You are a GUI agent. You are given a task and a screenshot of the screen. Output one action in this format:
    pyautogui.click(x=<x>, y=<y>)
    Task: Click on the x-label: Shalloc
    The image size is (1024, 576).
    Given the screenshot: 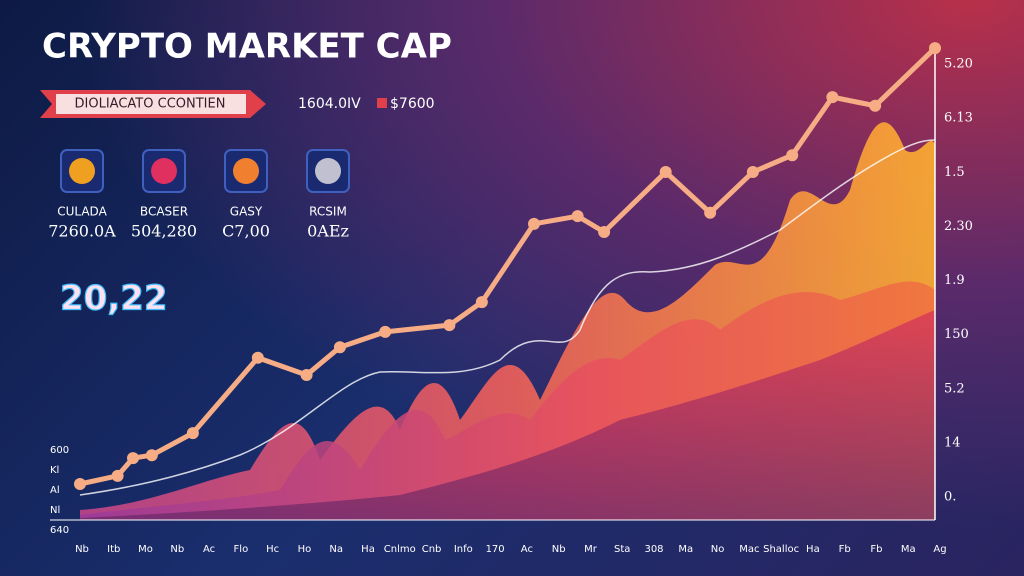 What is the action you would take?
    pyautogui.click(x=781, y=549)
    